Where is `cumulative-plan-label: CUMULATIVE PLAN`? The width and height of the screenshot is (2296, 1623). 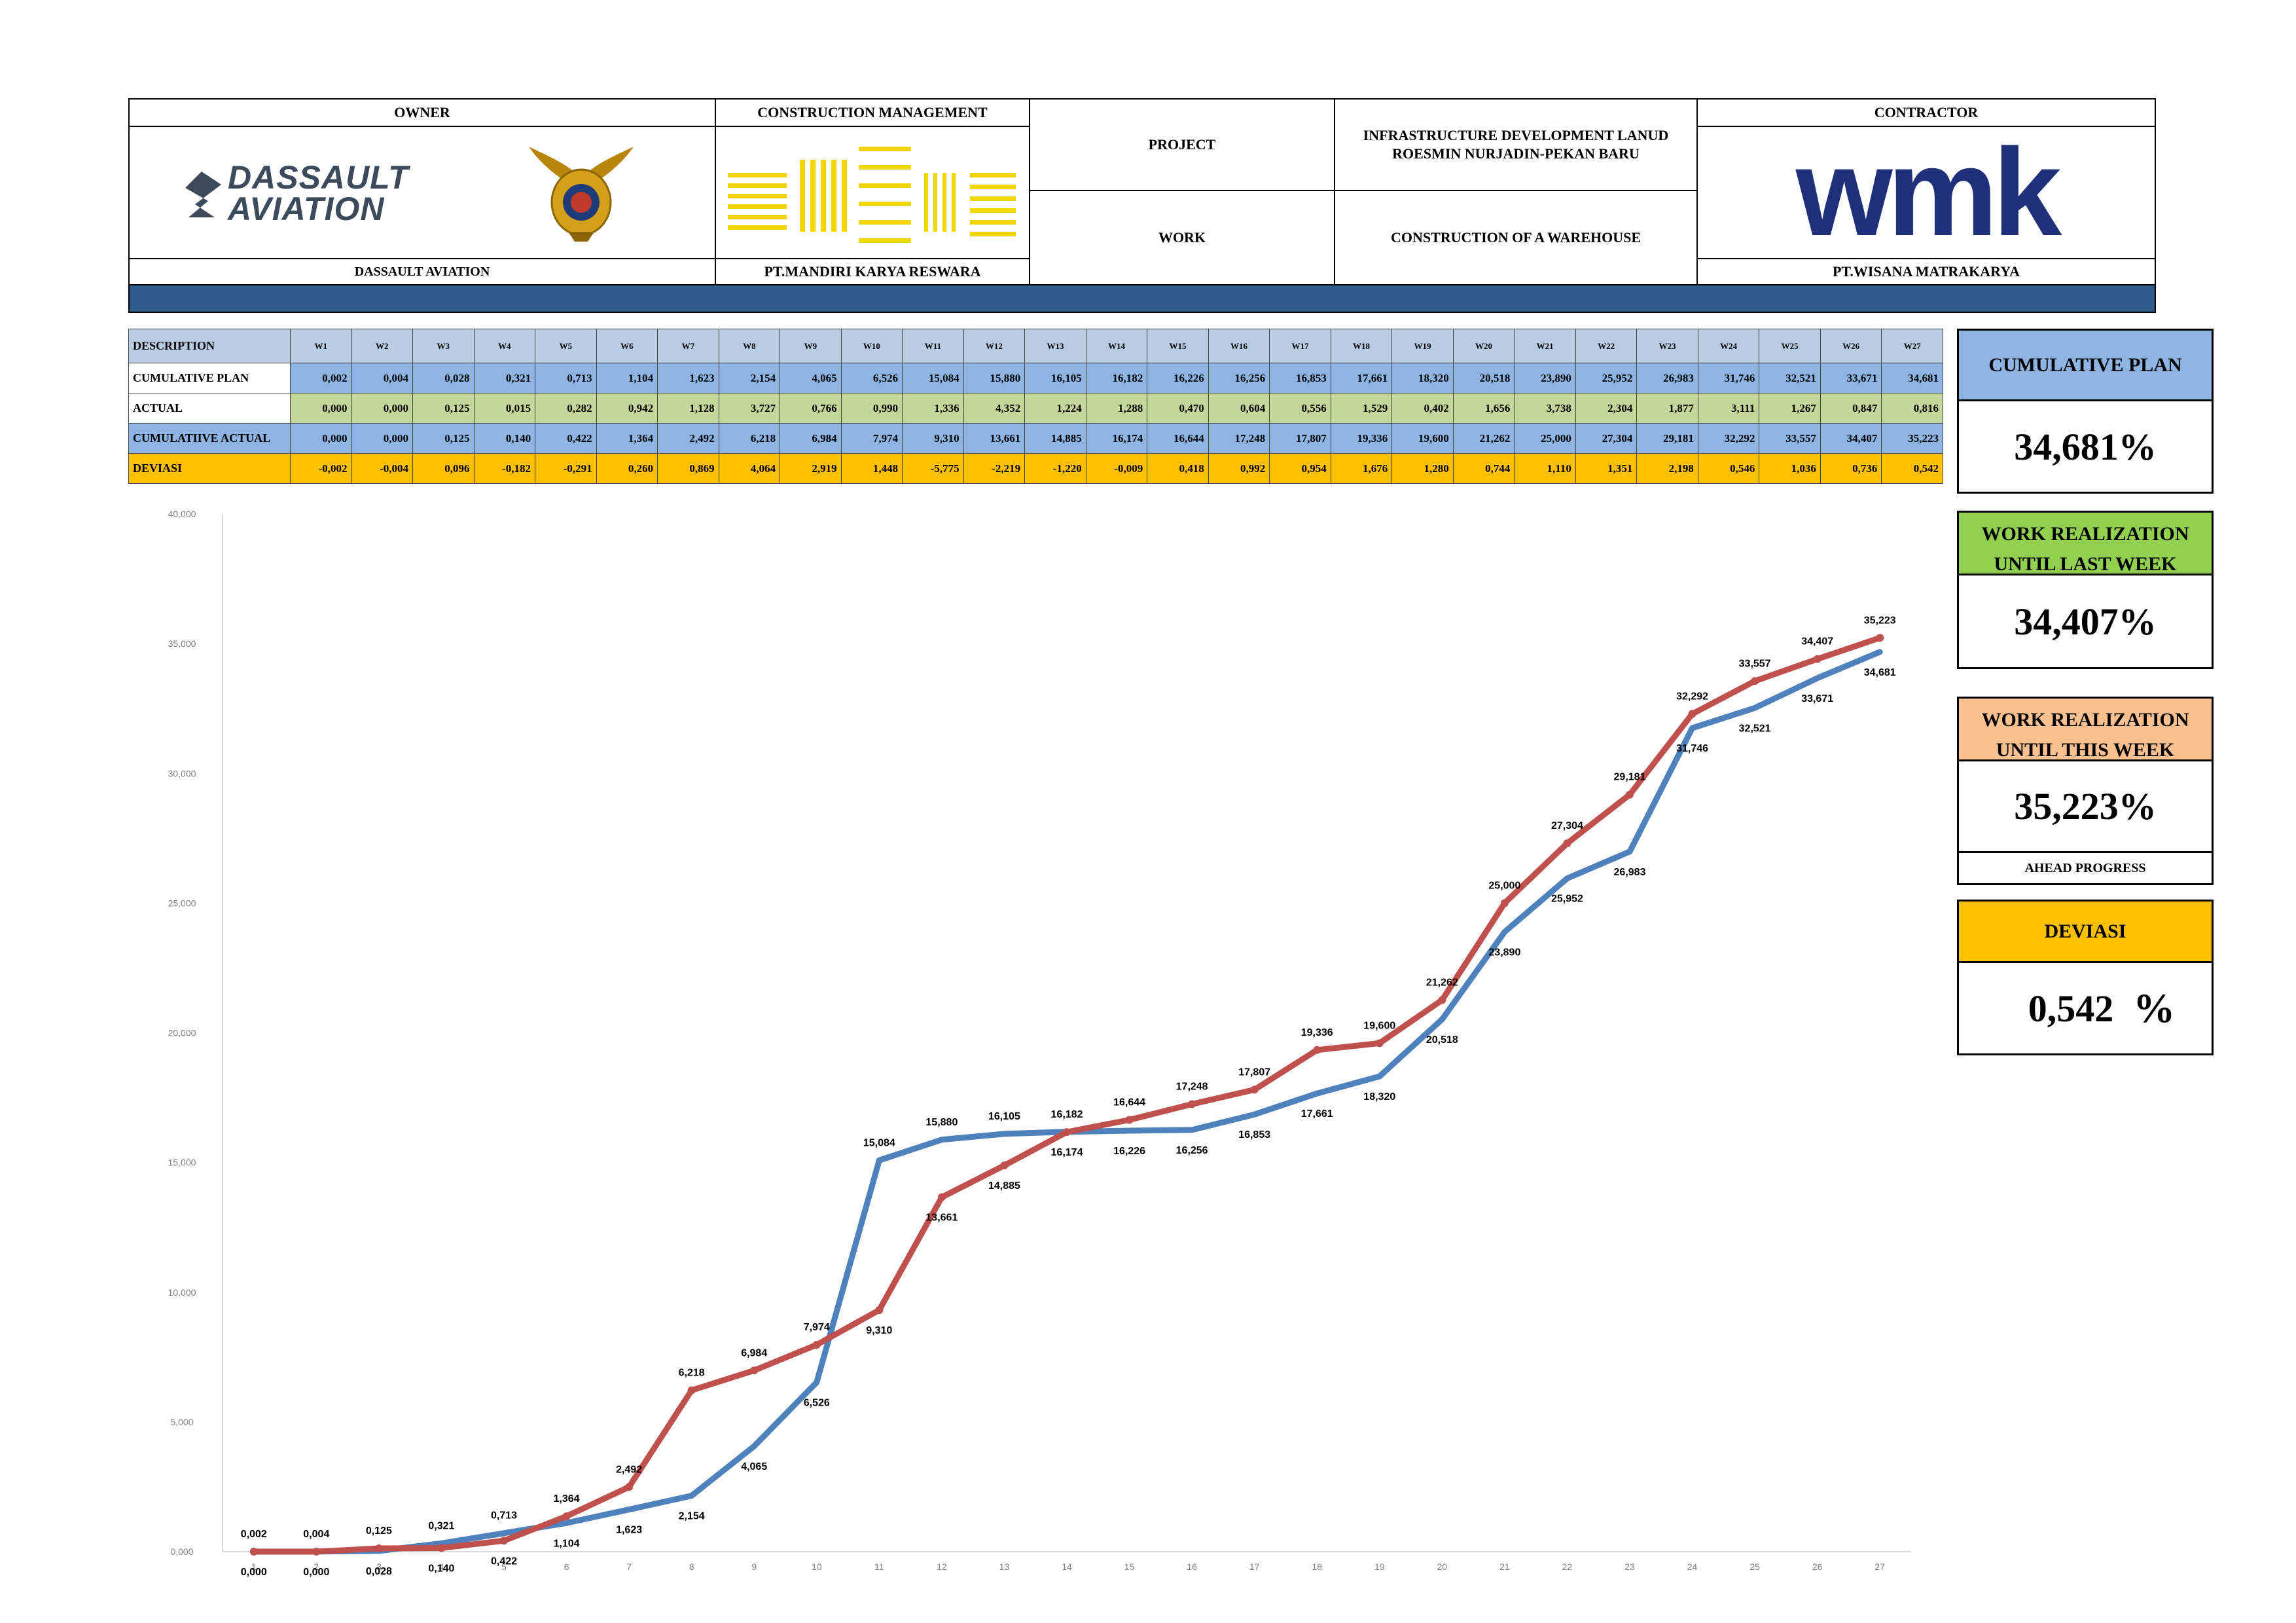 cumulative-plan-label: CUMULATIVE PLAN is located at coordinates (2085, 366).